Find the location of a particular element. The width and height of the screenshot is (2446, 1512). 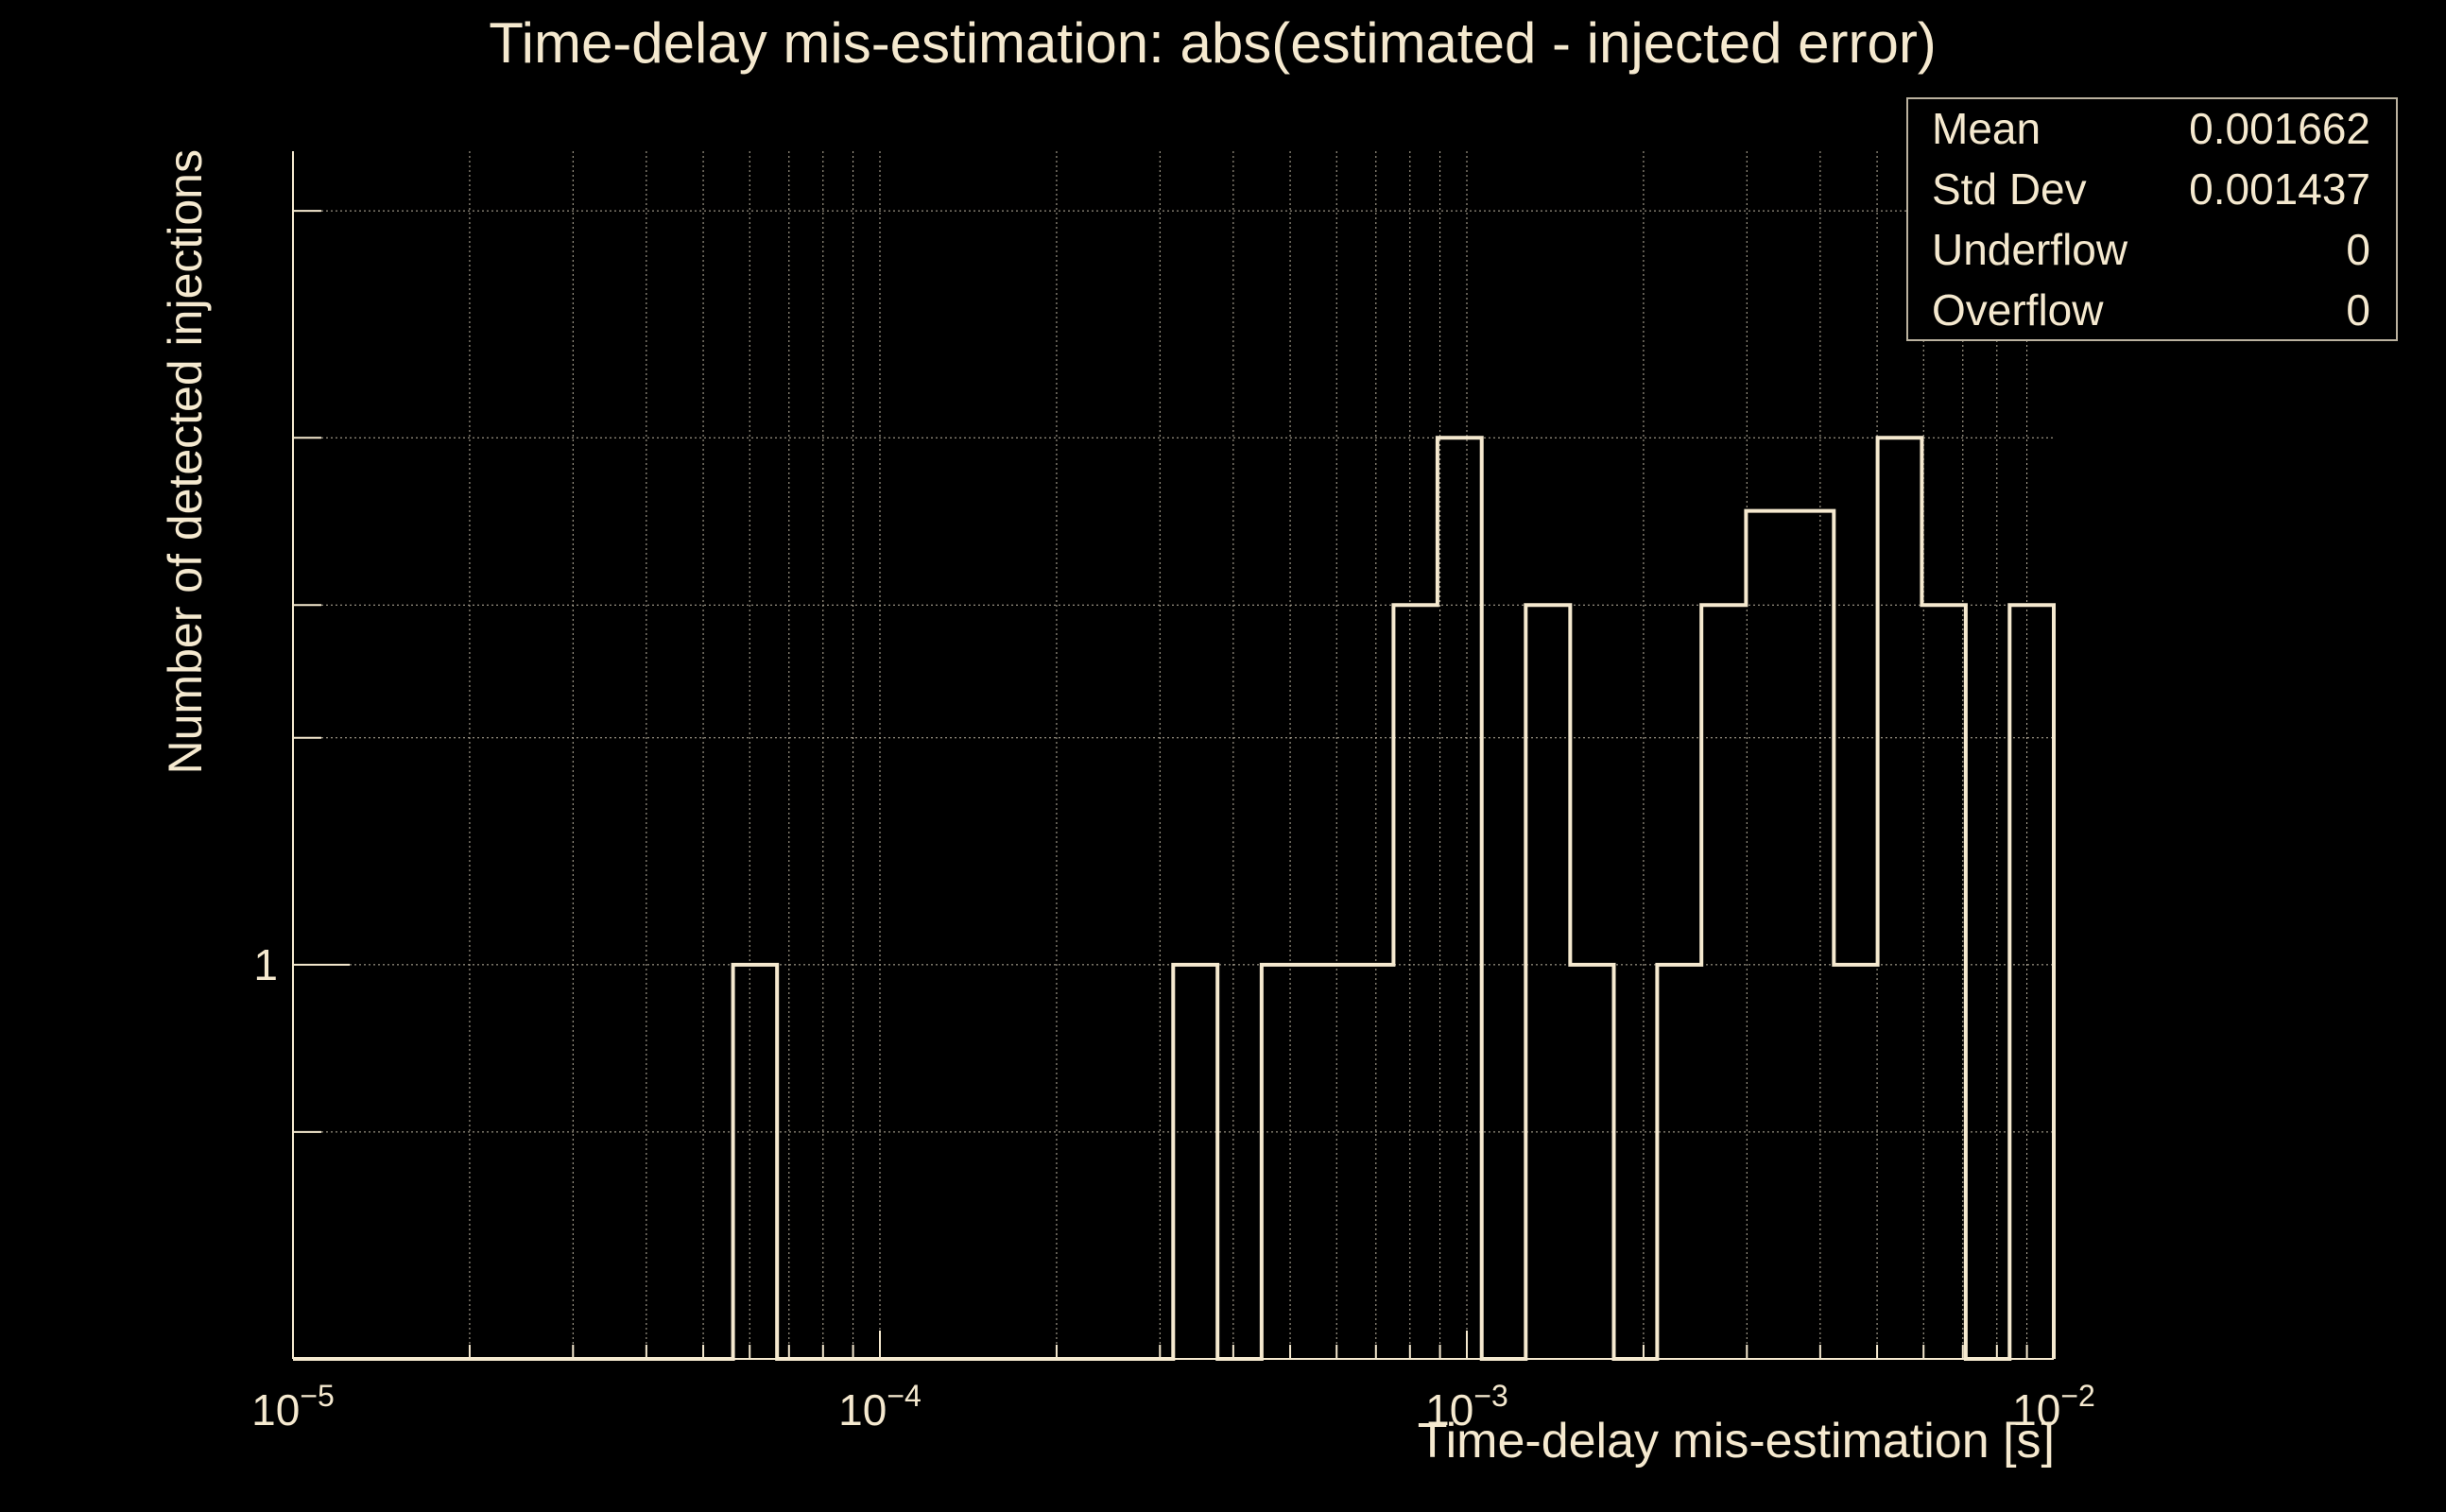

x-tick-label: 10⁻⁵ is located at coordinates (293, 1407).